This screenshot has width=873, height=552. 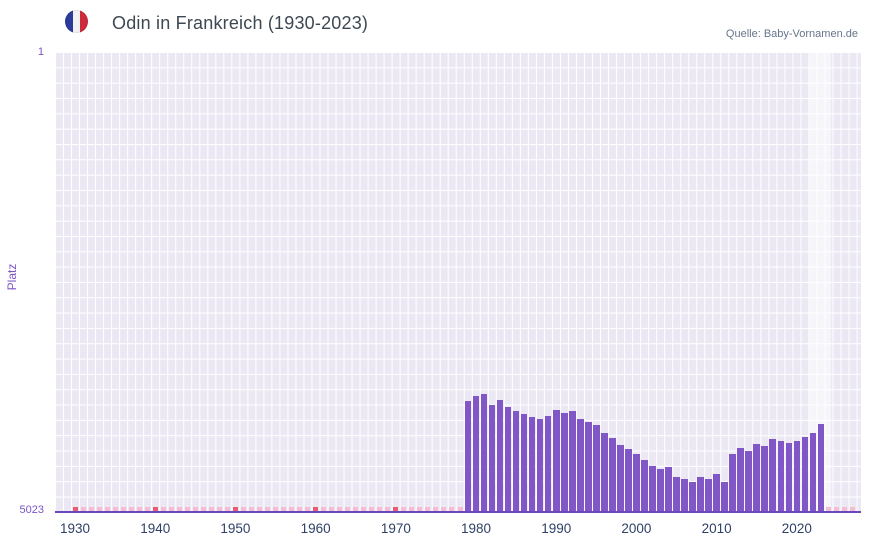 I want to click on year-baseline-tick-1973, so click(x=420, y=509).